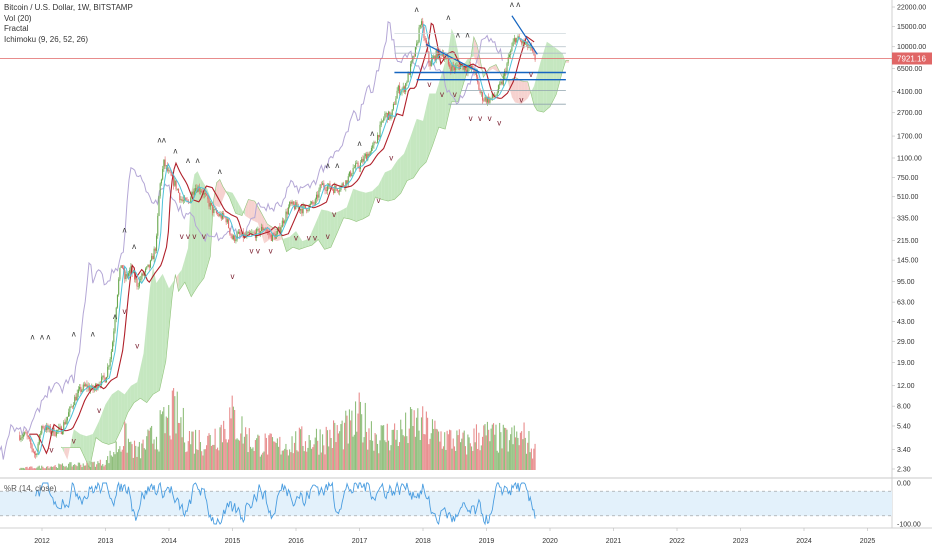 The width and height of the screenshot is (932, 550). What do you see at coordinates (68, 7) in the screenshot?
I see `legend-symbol: Bitcoin / U.S. Dollar, 1W, BITSTAMP` at bounding box center [68, 7].